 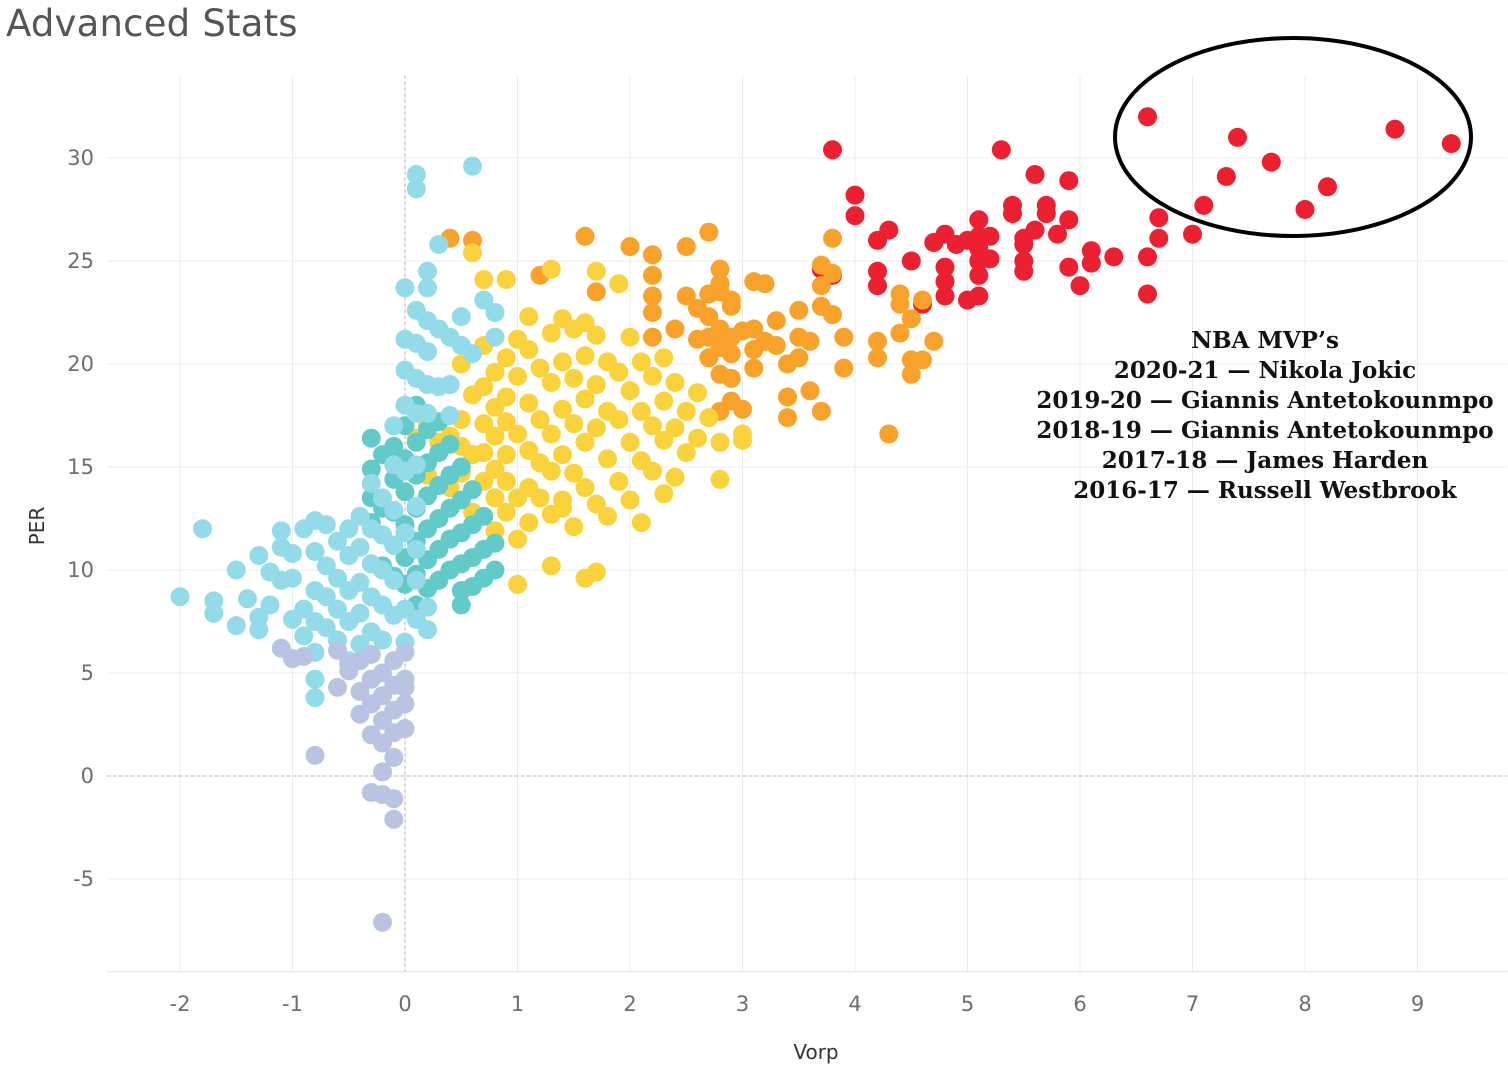 What do you see at coordinates (152, 23) in the screenshot?
I see `page-title: Advanced Stats` at bounding box center [152, 23].